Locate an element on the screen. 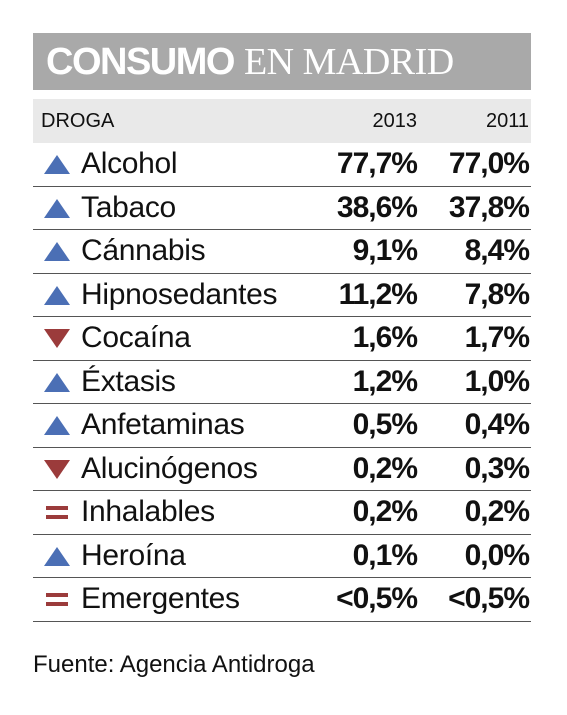 Image resolution: width=567 pixels, height=715 pixels. value-2011: 7,8% is located at coordinates (497, 294).